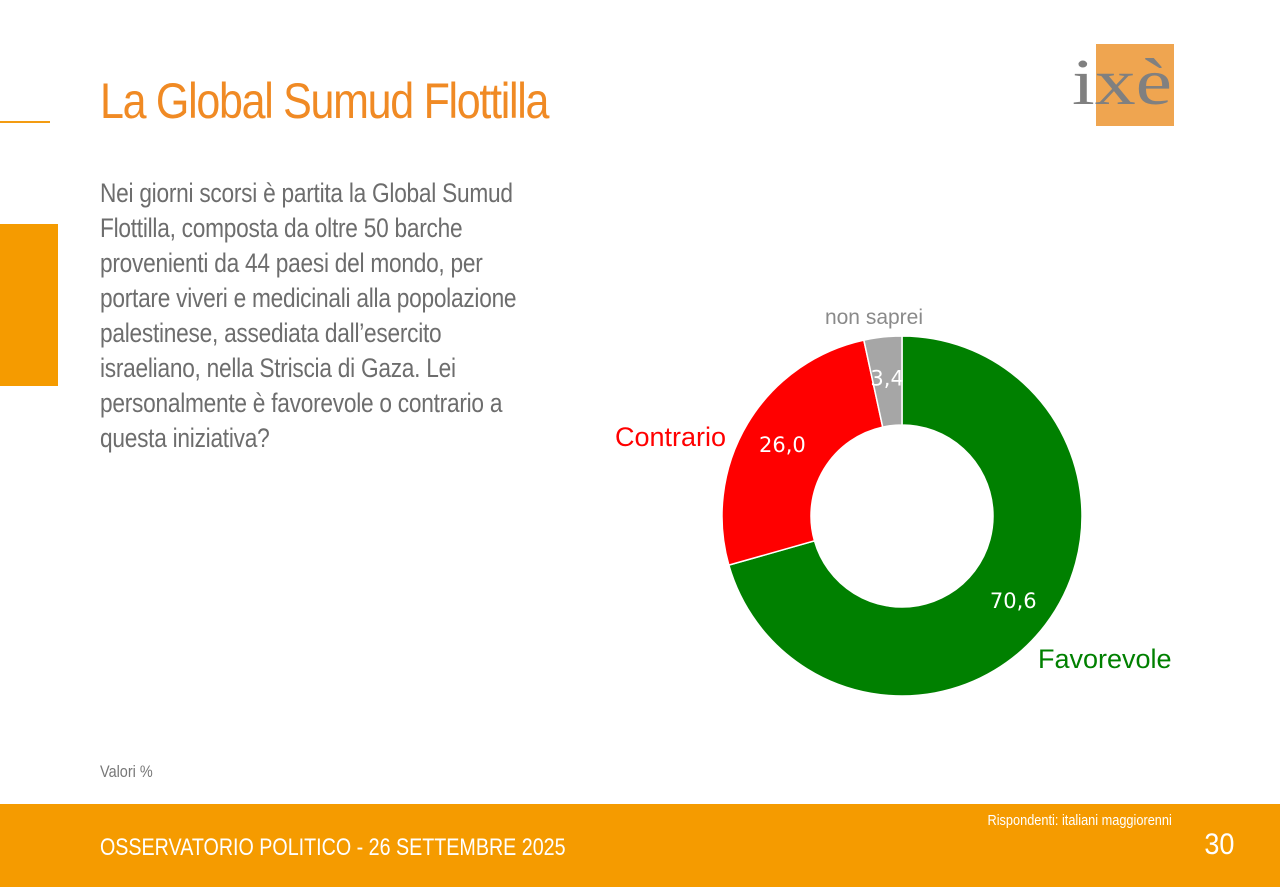  I want to click on slice-favorevole, so click(905, 516).